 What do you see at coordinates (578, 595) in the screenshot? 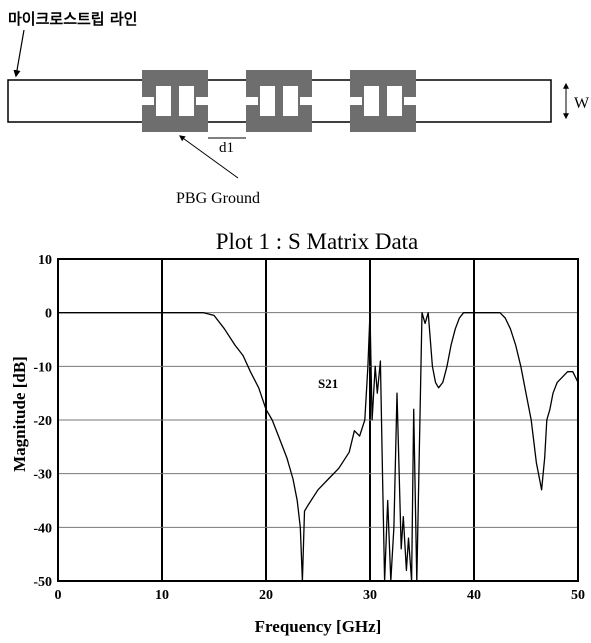
I see `x-tick-label: 50` at bounding box center [578, 595].